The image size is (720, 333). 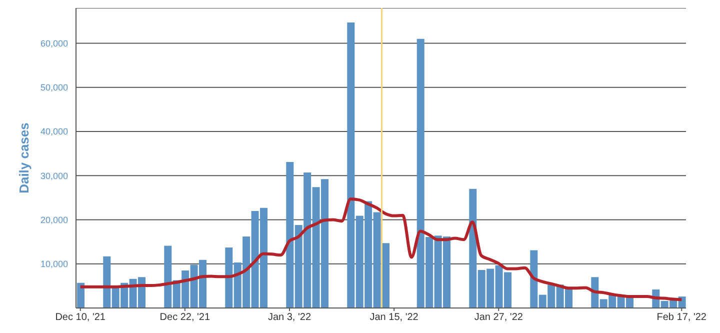 I want to click on y-tick-label: 60,000, so click(x=54, y=43).